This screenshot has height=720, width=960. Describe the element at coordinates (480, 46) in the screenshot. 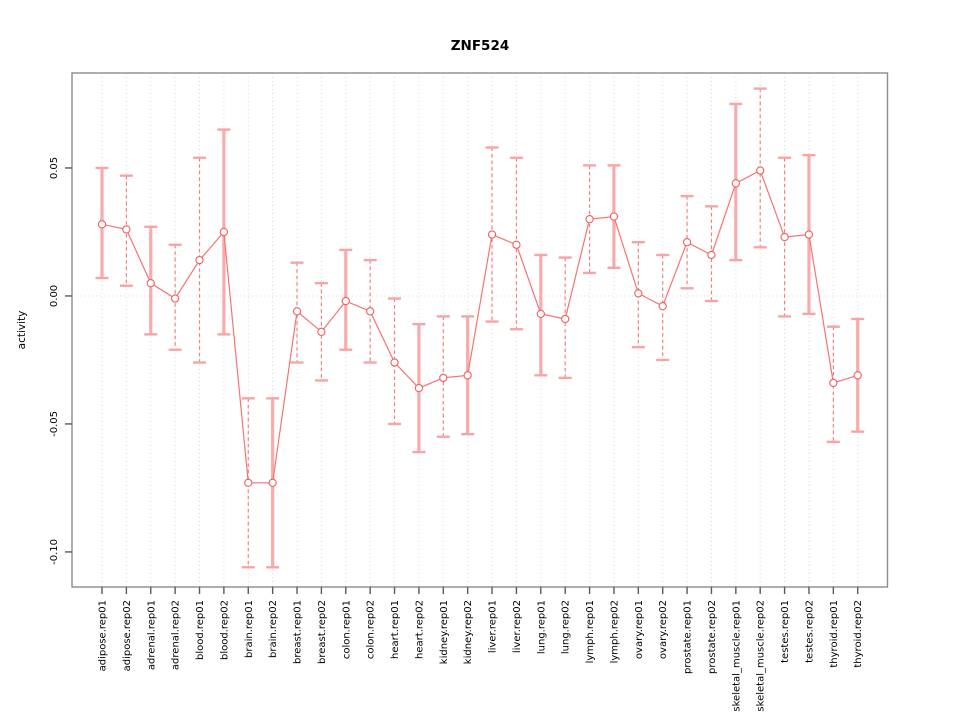

I see `chart-title: ZNF524` at that location.